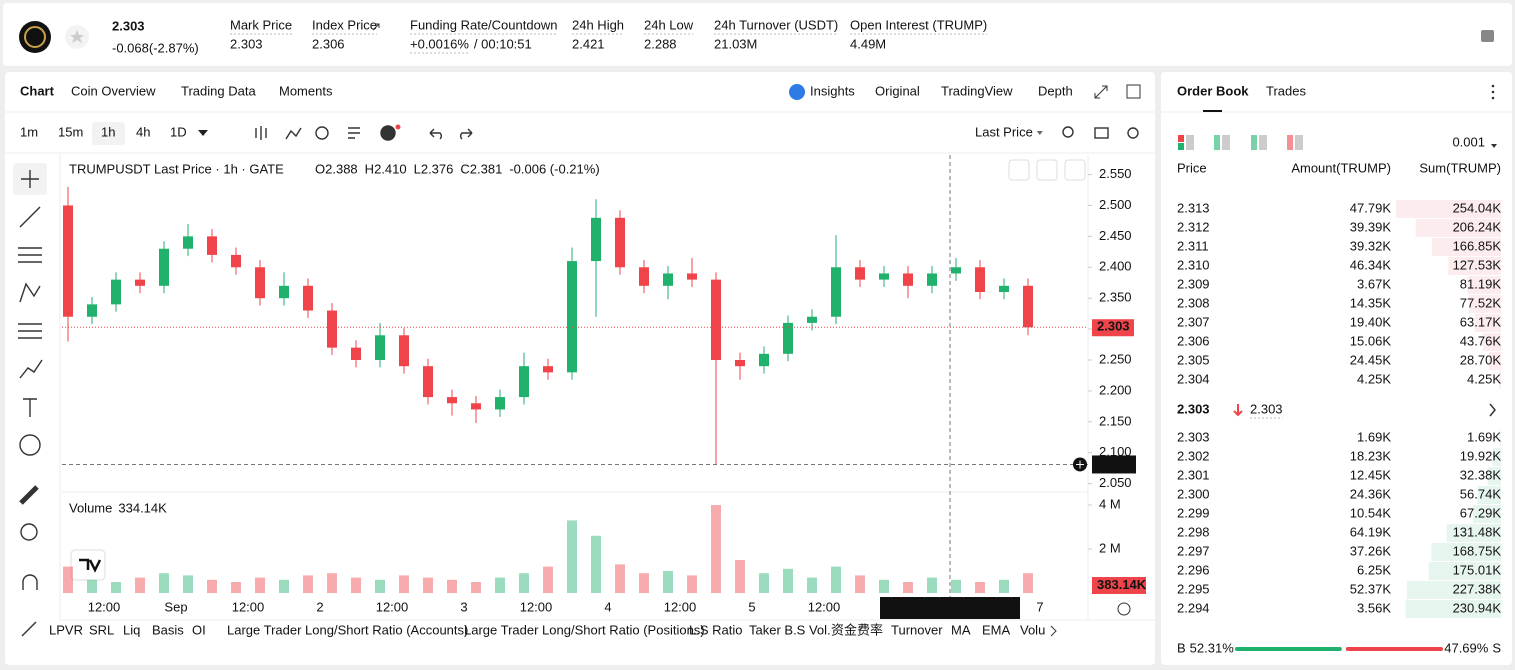 The height and width of the screenshot is (670, 1515). What do you see at coordinates (1371, 359) in the screenshot?
I see `book-amount: 24.45K` at bounding box center [1371, 359].